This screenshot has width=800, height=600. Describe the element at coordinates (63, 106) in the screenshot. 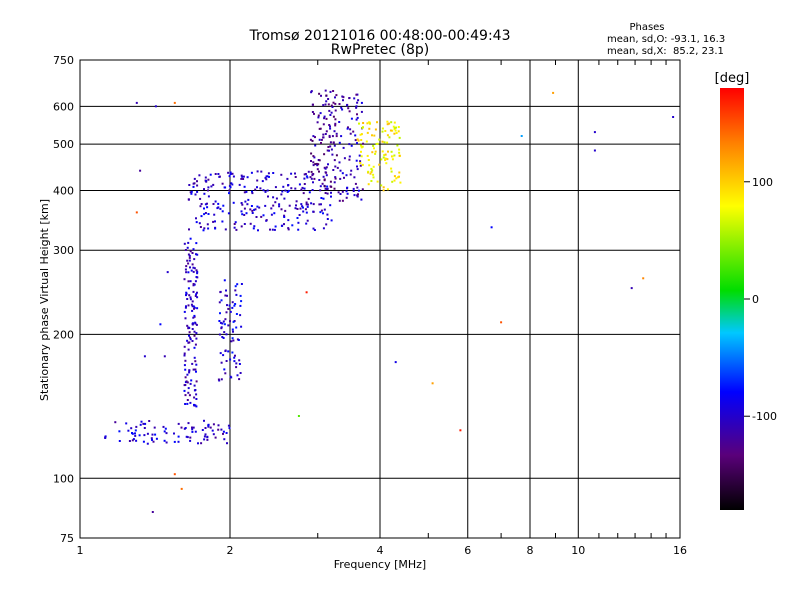

I see `y-tick-label: 600` at that location.